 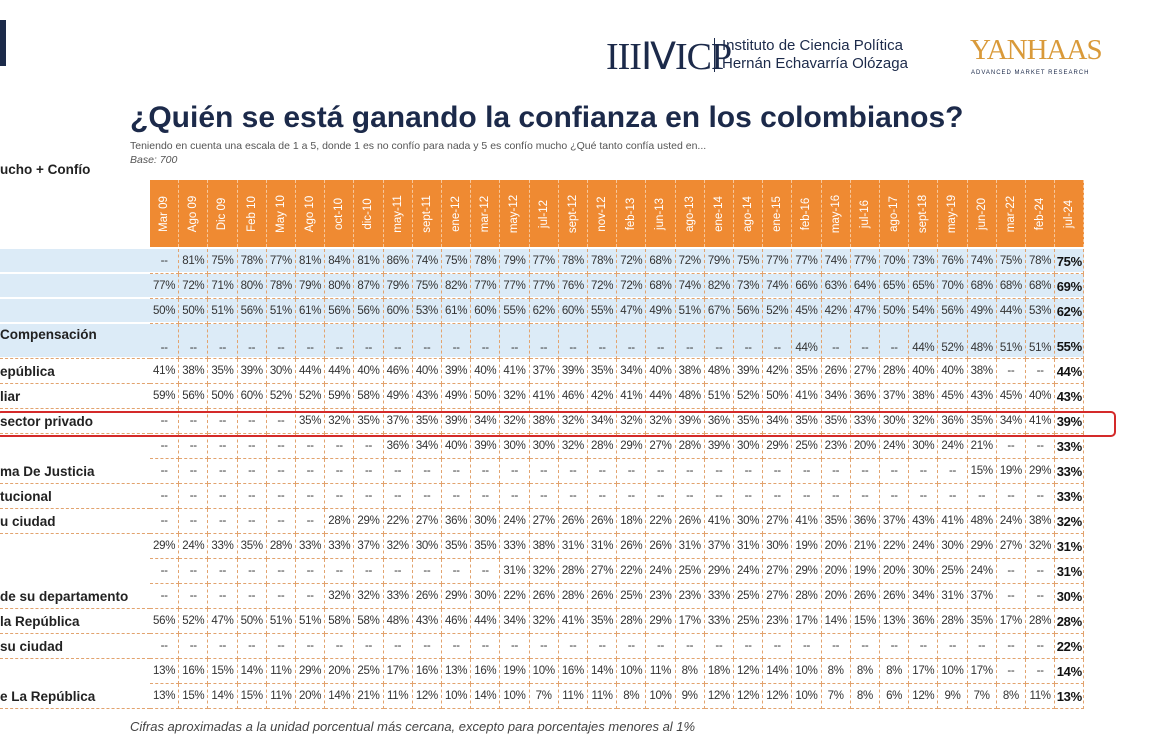 I want to click on table-cell: 11%, so click(x=398, y=696).